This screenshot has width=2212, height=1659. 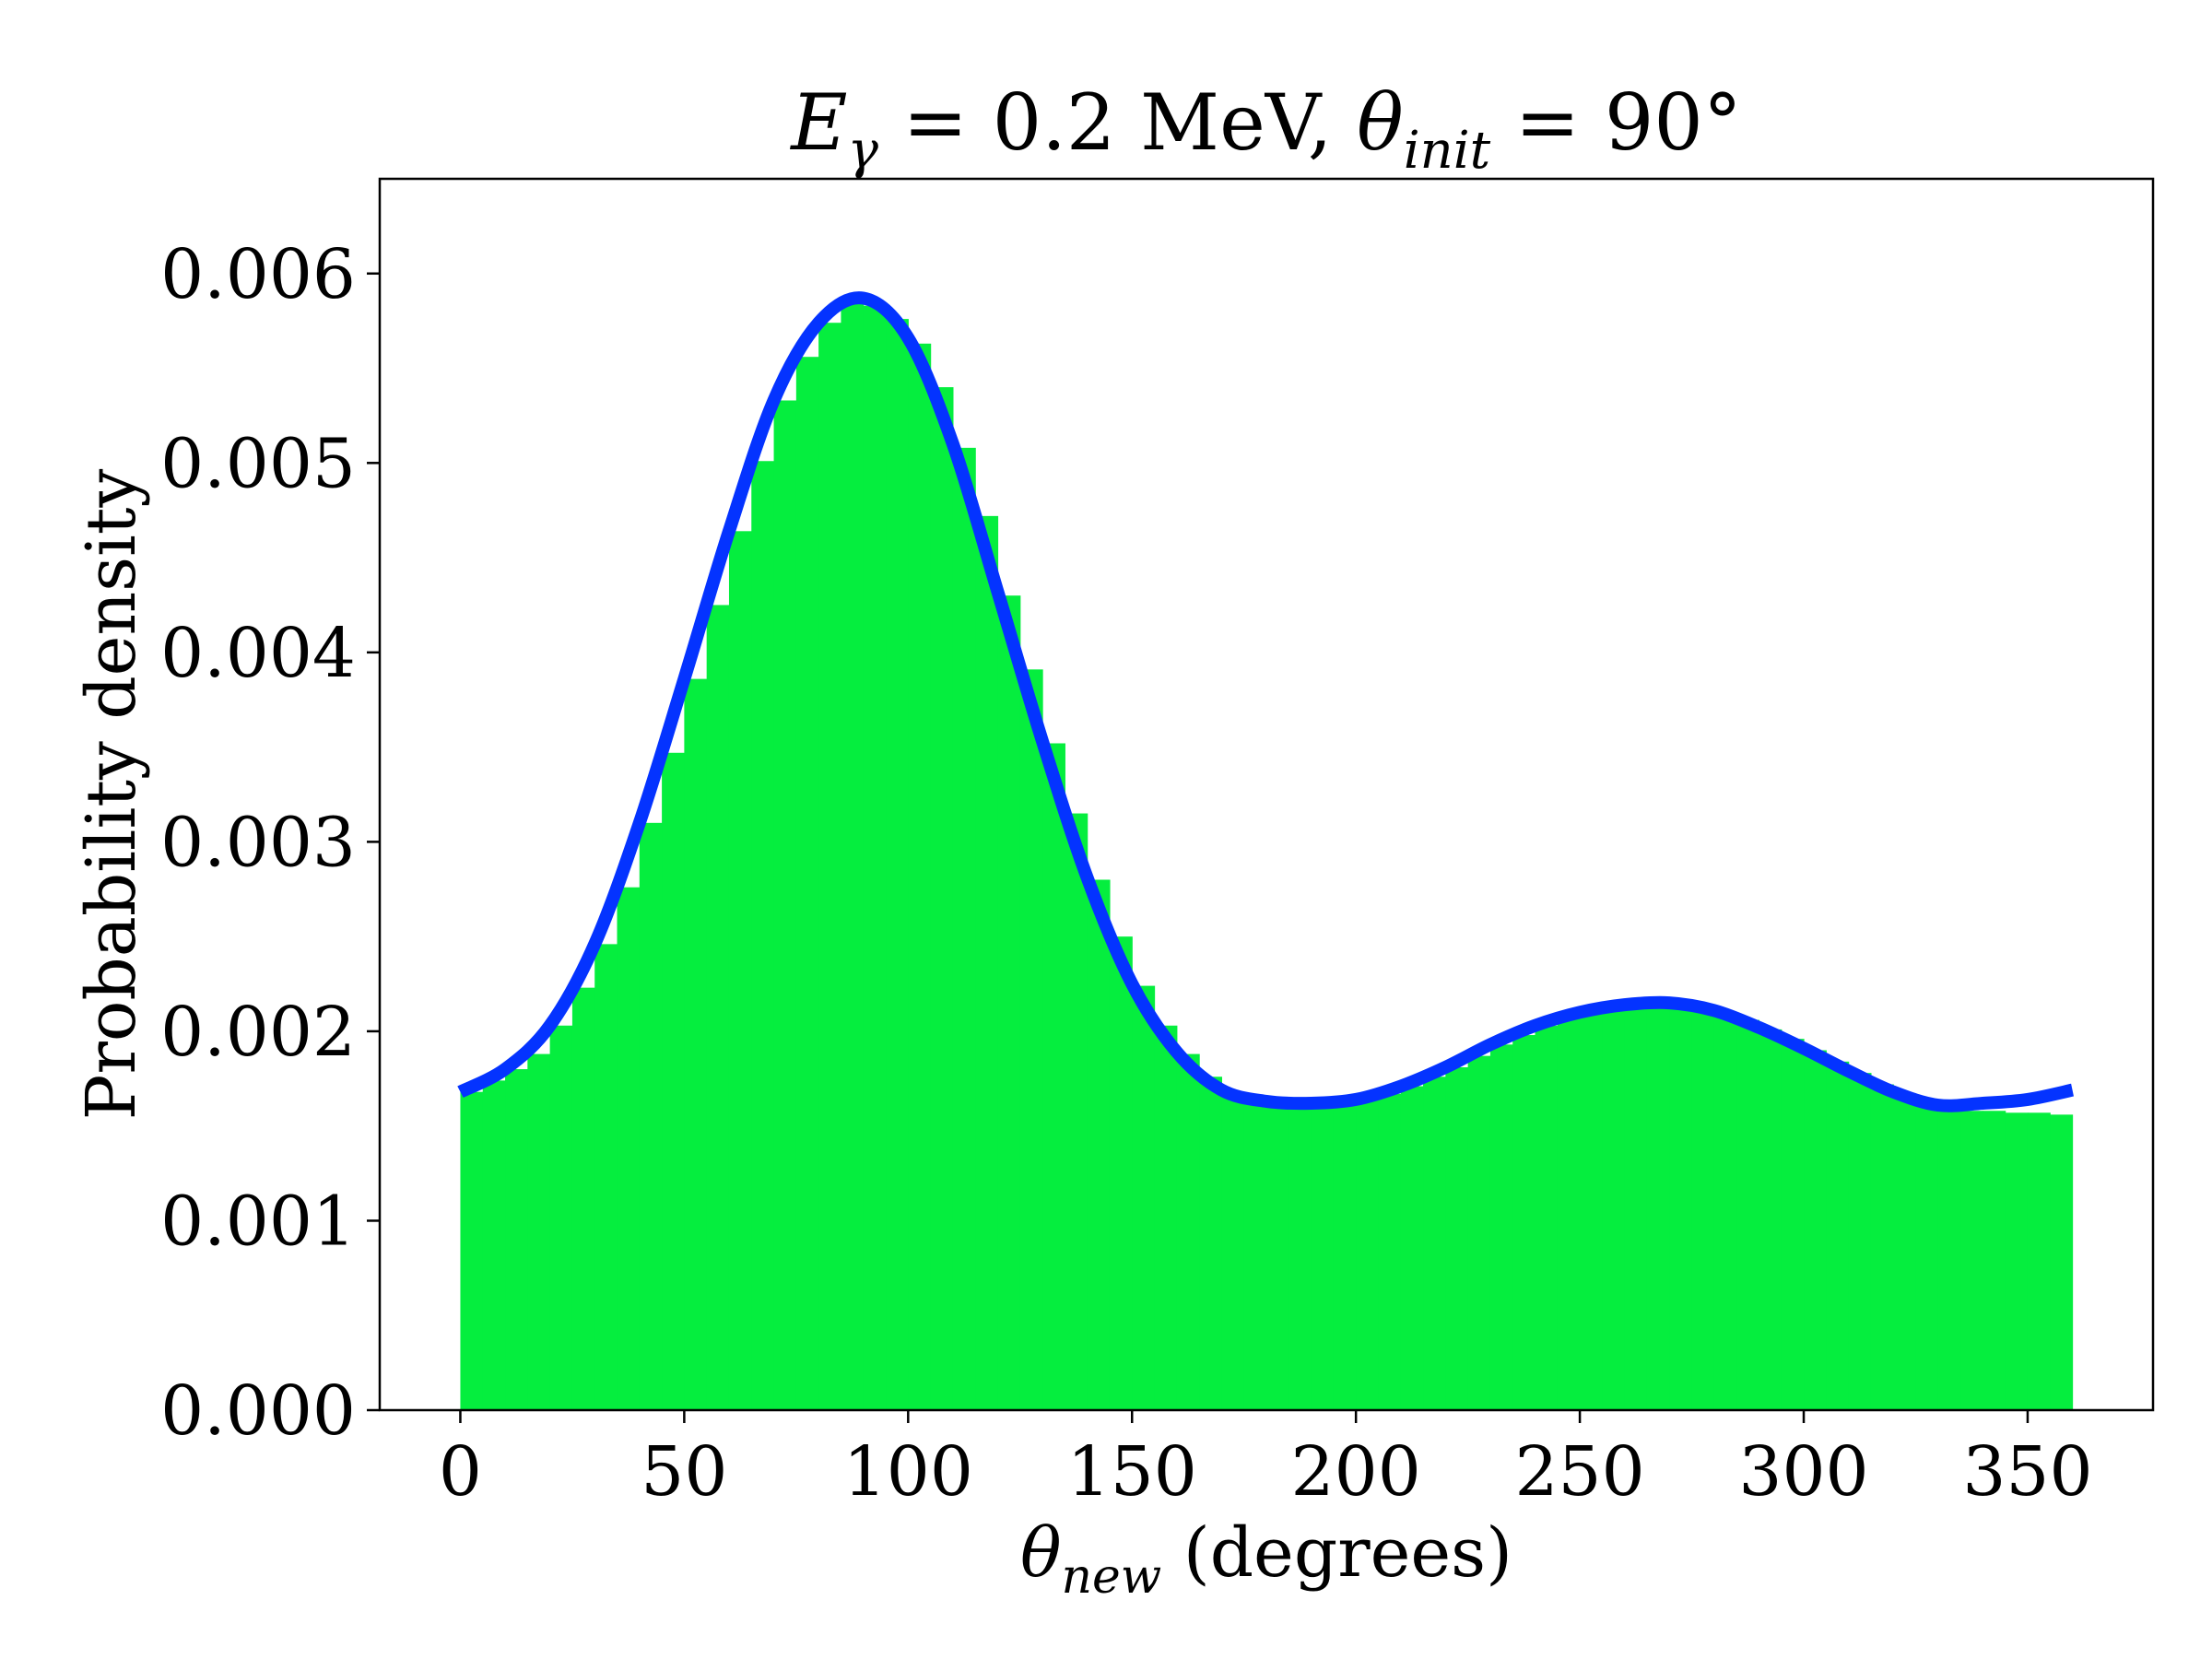 I want to click on y-axis-ticks: 0.000 0.001 0.002 0.003 0.004 0.005 0.006, so click(x=270, y=843).